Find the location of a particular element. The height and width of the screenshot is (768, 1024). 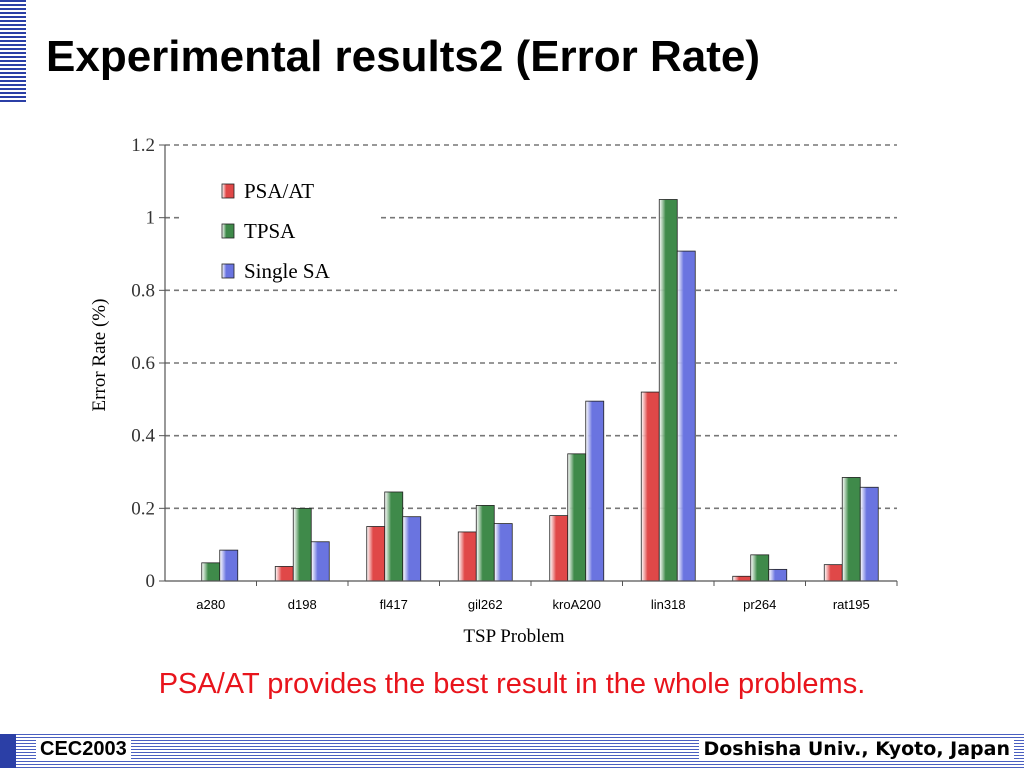

x-category-label: fl417 is located at coordinates (394, 604).